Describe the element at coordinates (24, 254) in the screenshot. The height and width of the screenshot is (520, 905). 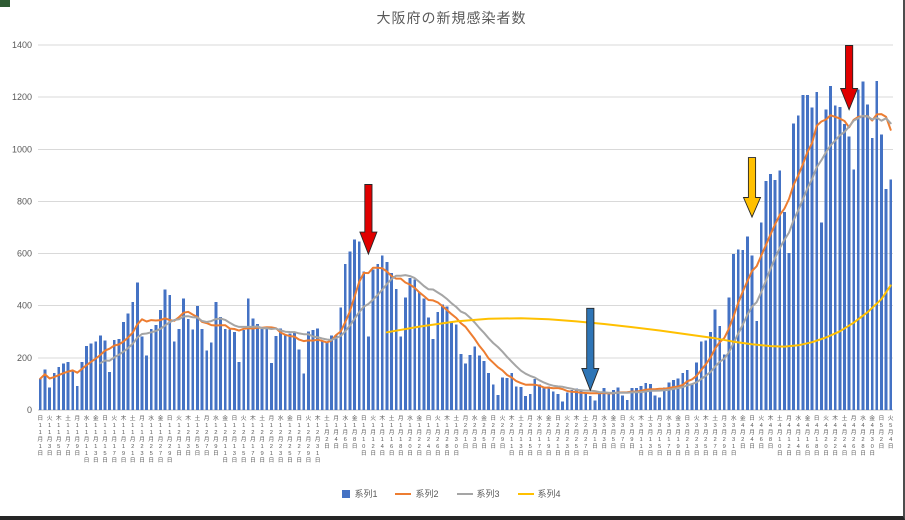
I see `svg-text: 600` at that location.